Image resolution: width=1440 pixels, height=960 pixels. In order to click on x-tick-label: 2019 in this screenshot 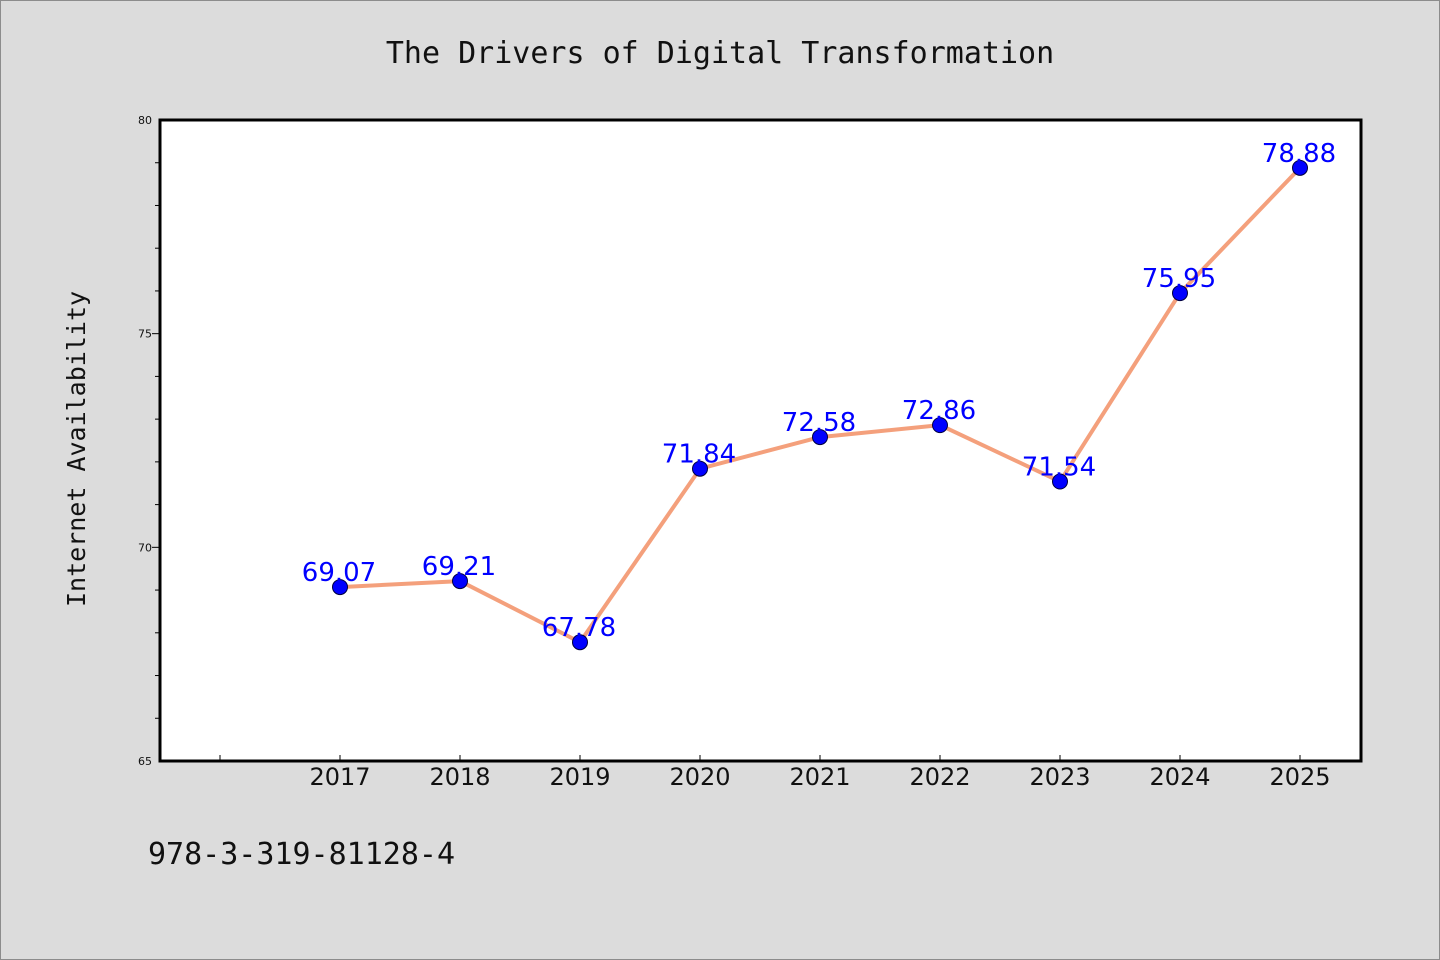, I will do `click(579, 777)`.